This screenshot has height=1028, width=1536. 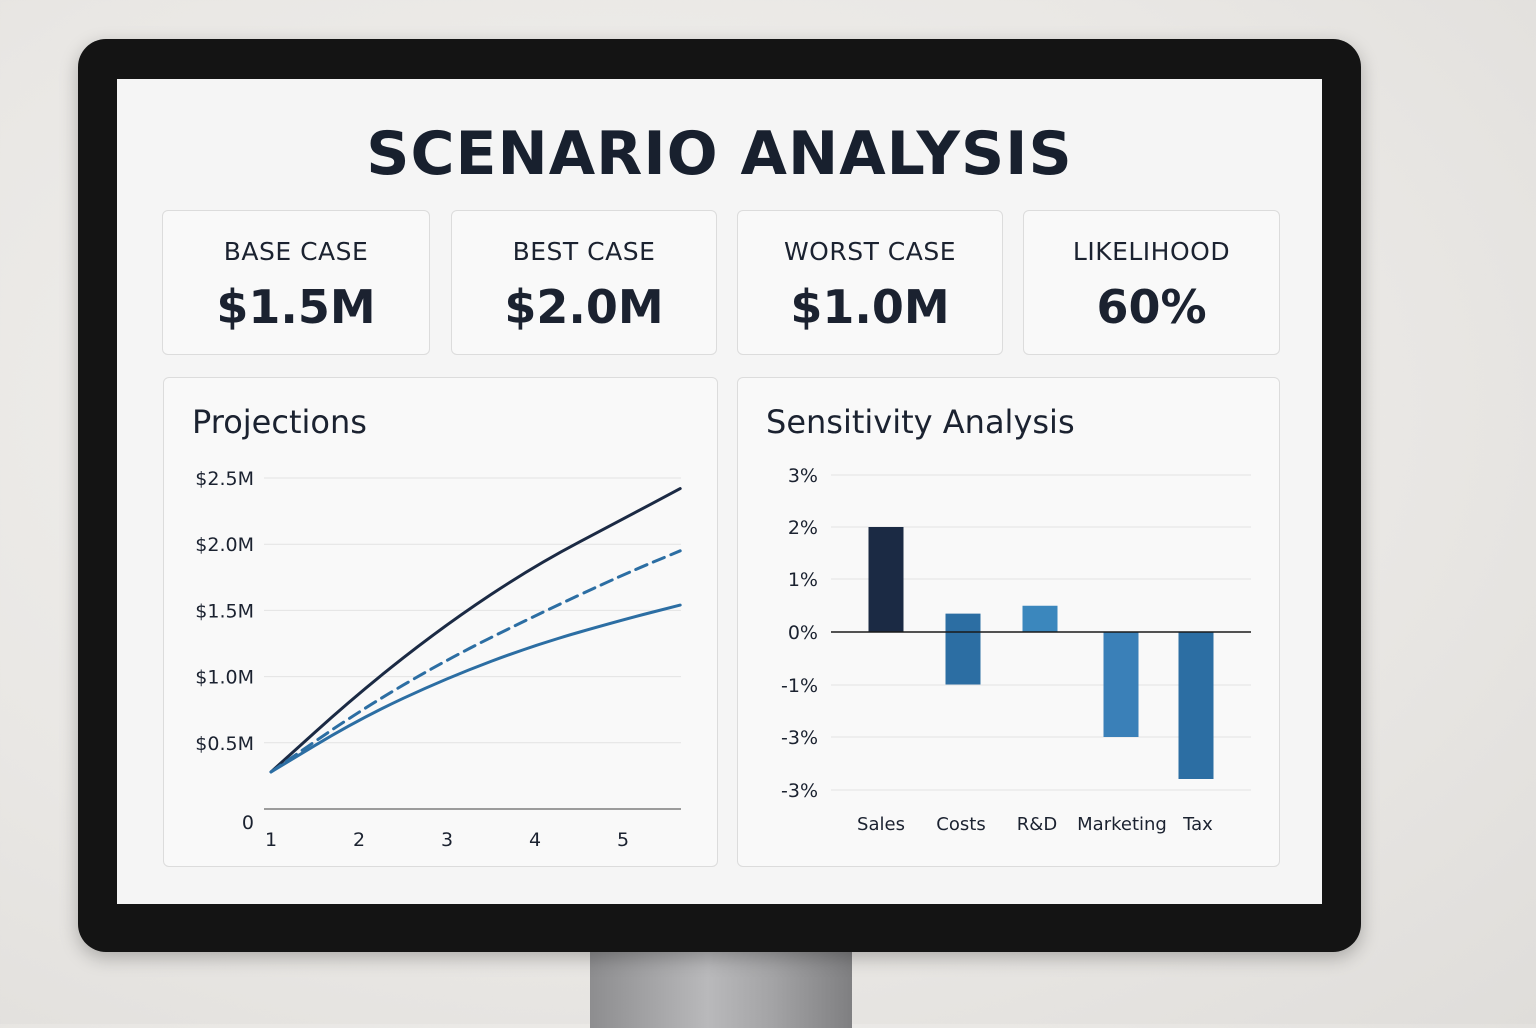 What do you see at coordinates (623, 840) in the screenshot?
I see `x-tick-label: 5` at bounding box center [623, 840].